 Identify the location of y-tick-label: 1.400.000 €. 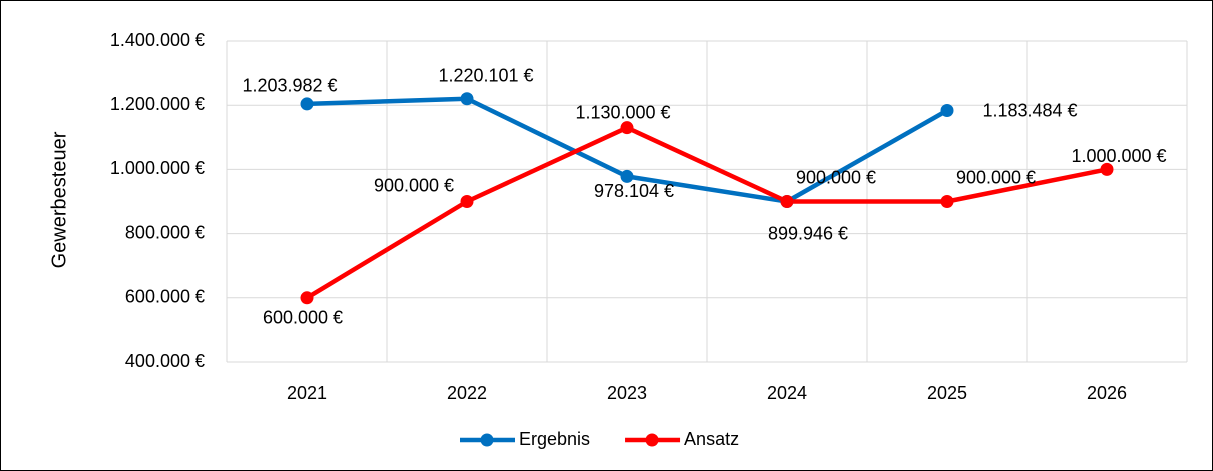
(157, 40).